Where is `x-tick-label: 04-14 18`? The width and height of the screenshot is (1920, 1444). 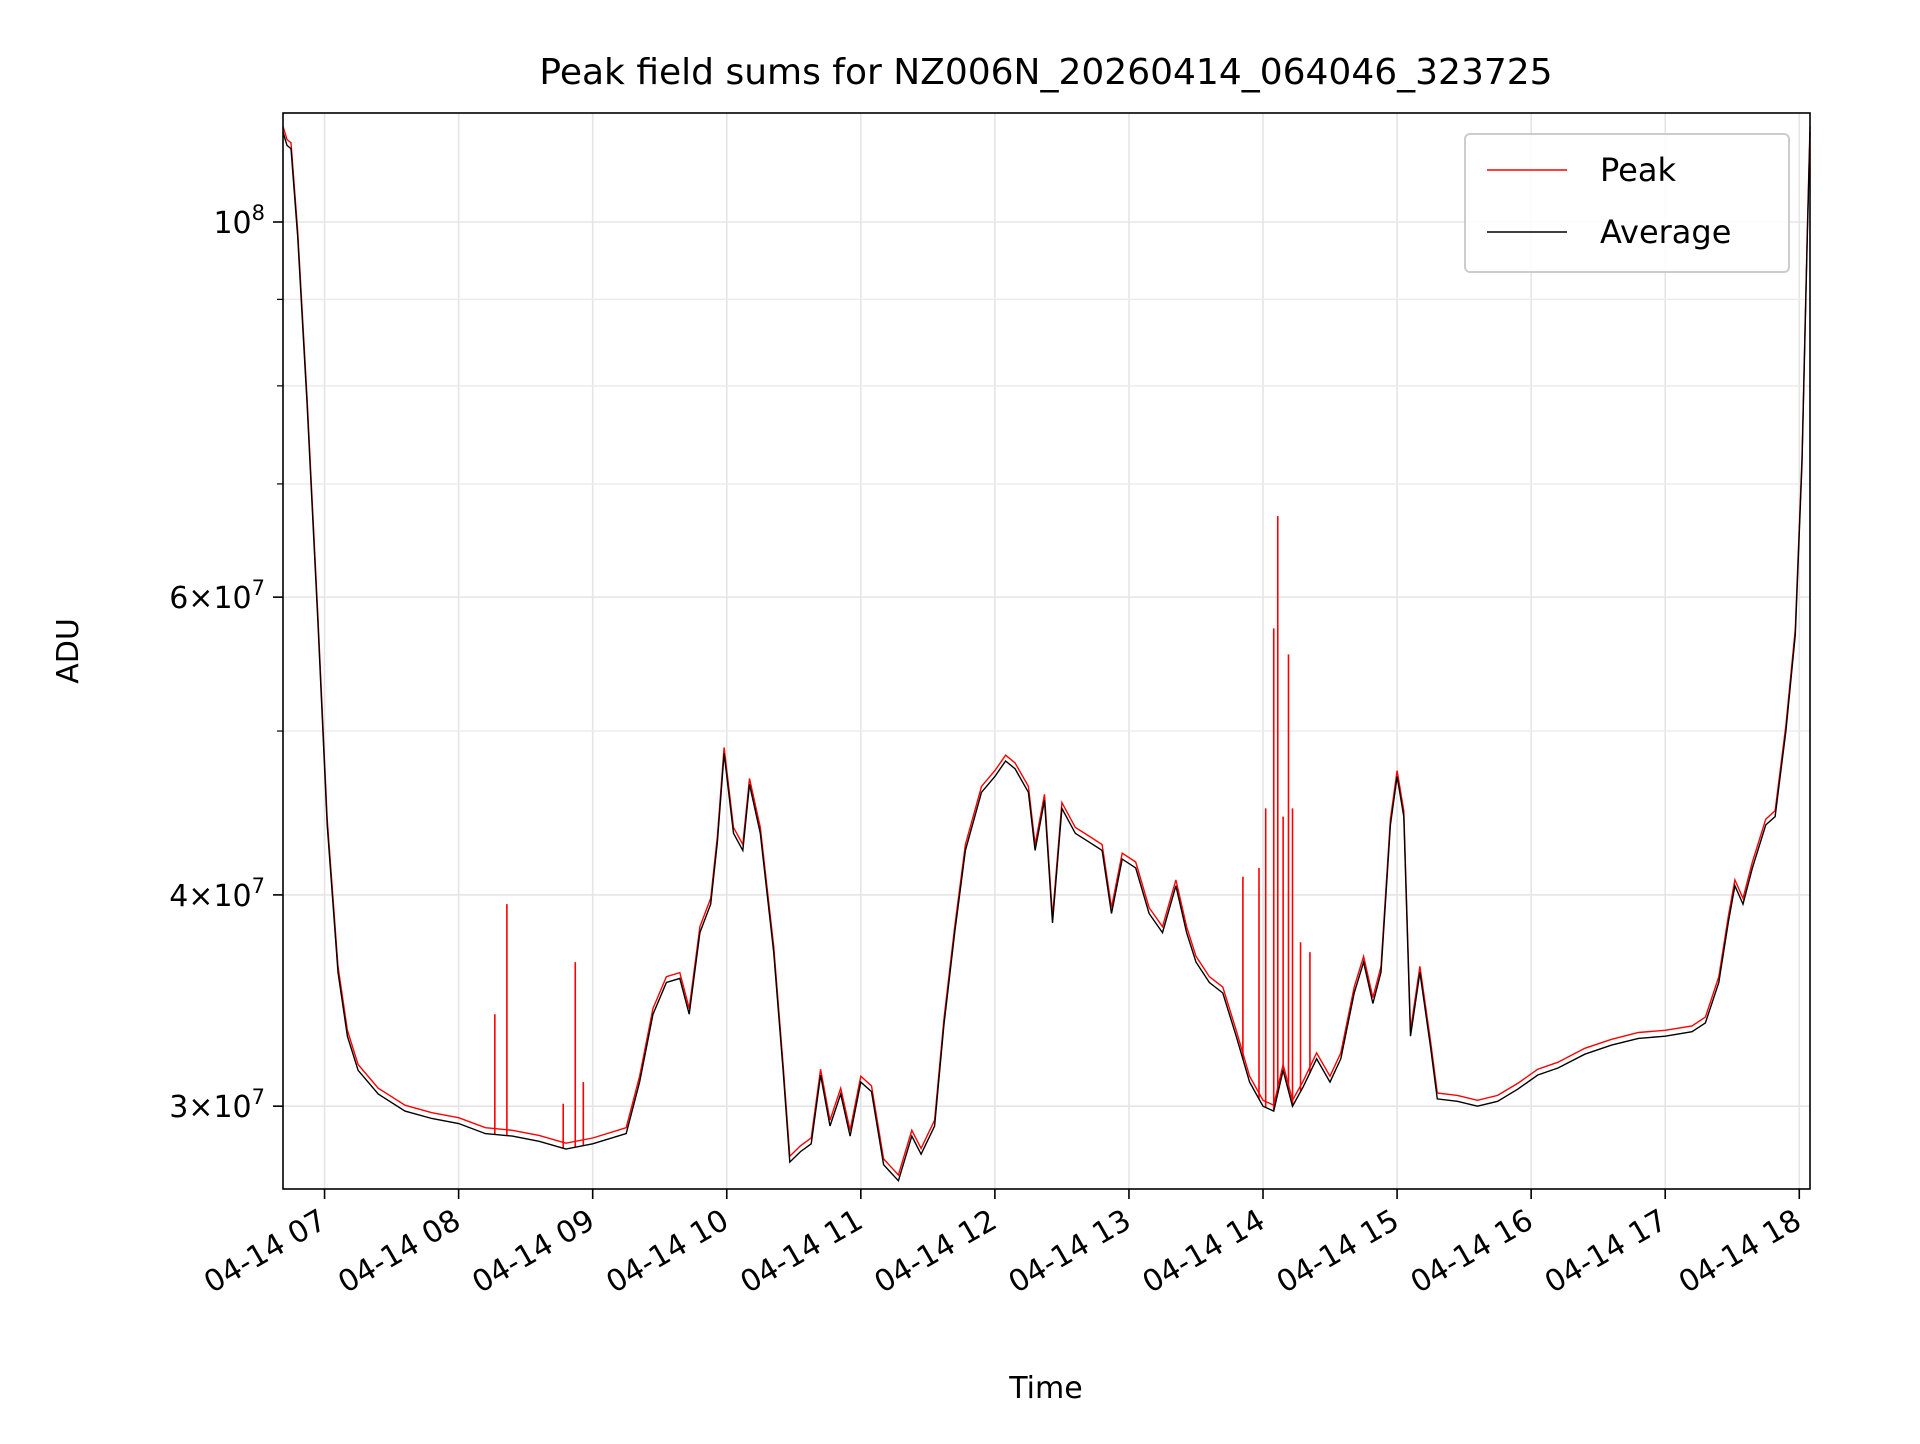 x-tick-label: 04-14 18 is located at coordinates (1740, 1252).